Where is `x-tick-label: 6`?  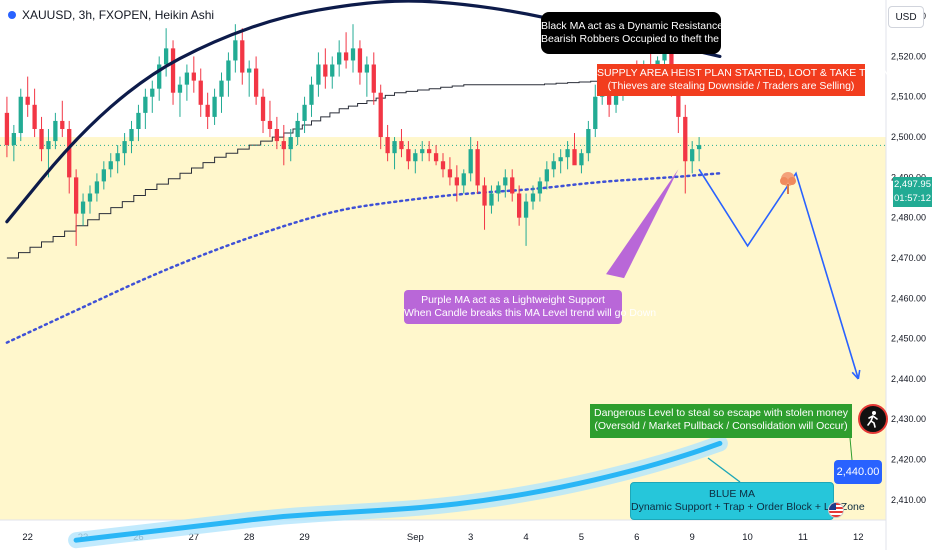 x-tick-label: 6 is located at coordinates (636, 537).